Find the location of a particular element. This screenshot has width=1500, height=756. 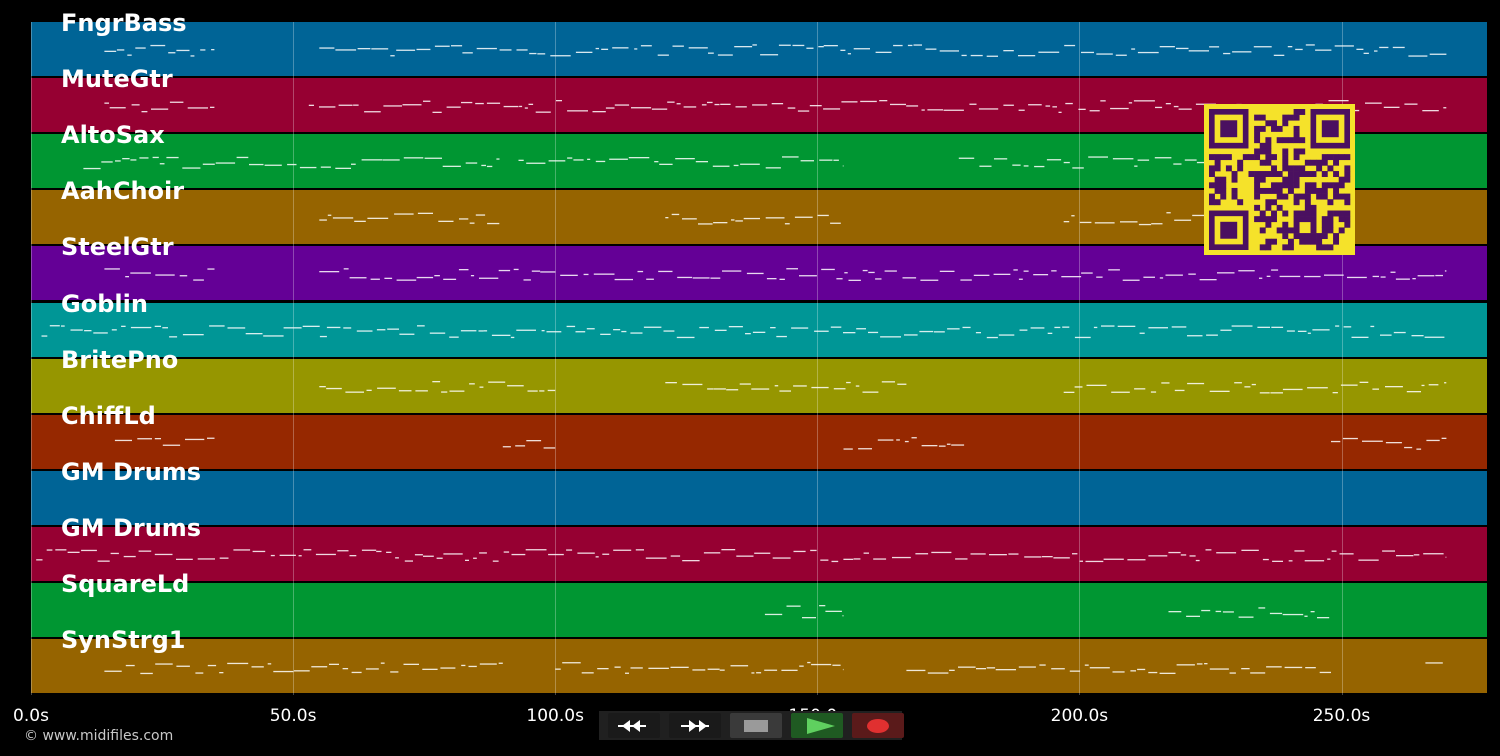

record-icon is located at coordinates (878, 726).